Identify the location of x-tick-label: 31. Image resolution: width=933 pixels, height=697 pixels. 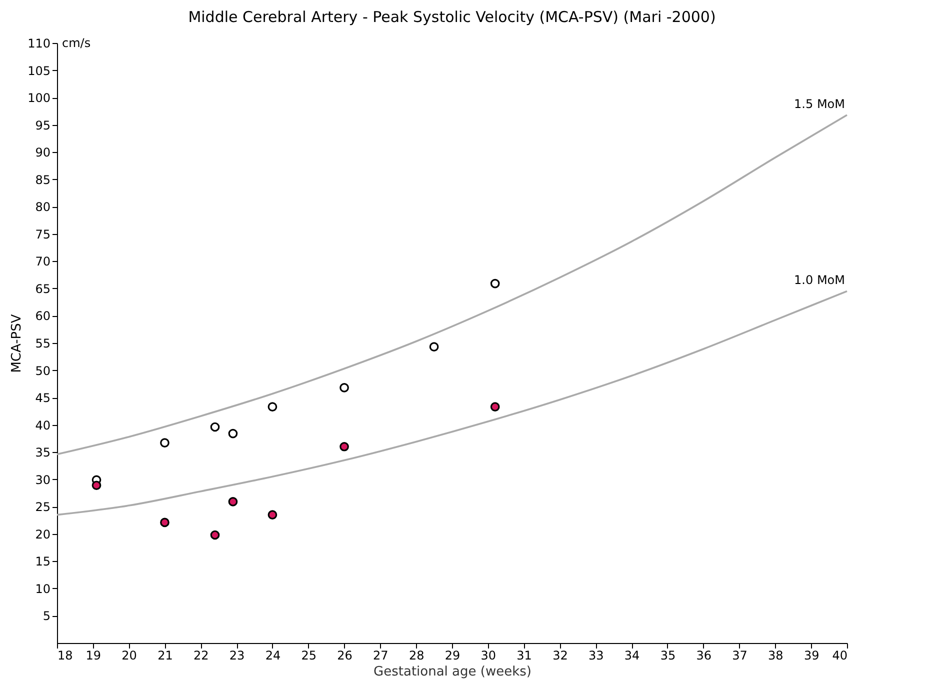
(524, 655).